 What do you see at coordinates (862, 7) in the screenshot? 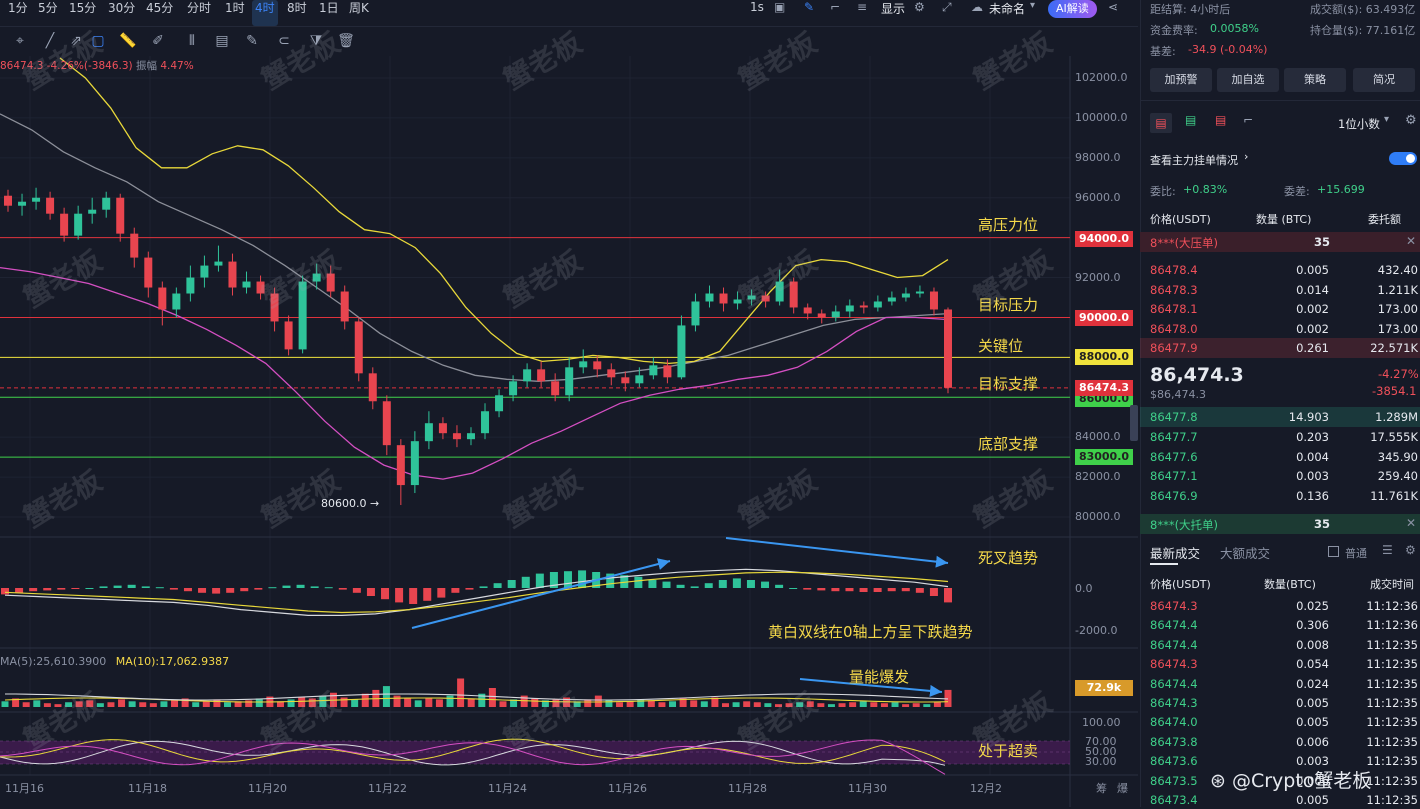
I see `list-icon: ≡` at bounding box center [862, 7].